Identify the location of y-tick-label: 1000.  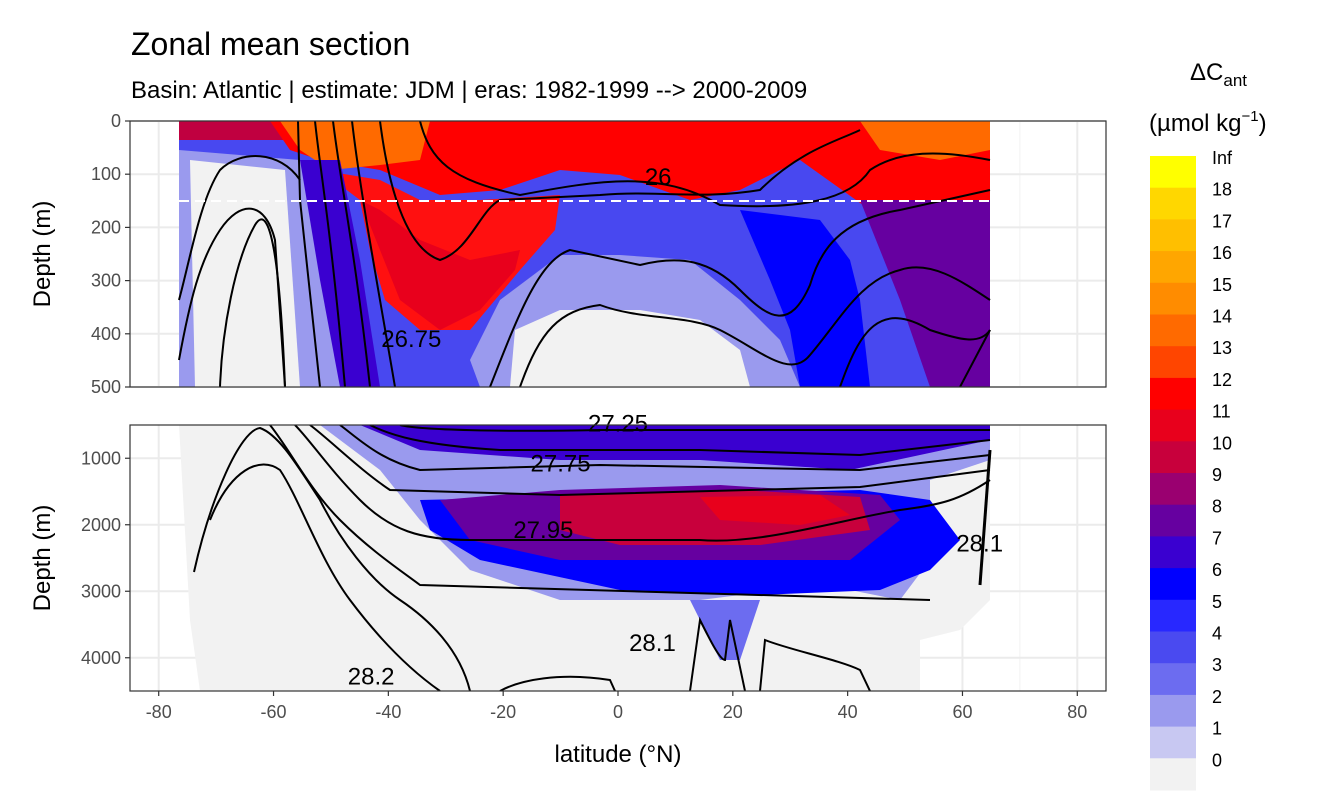
(101, 458).